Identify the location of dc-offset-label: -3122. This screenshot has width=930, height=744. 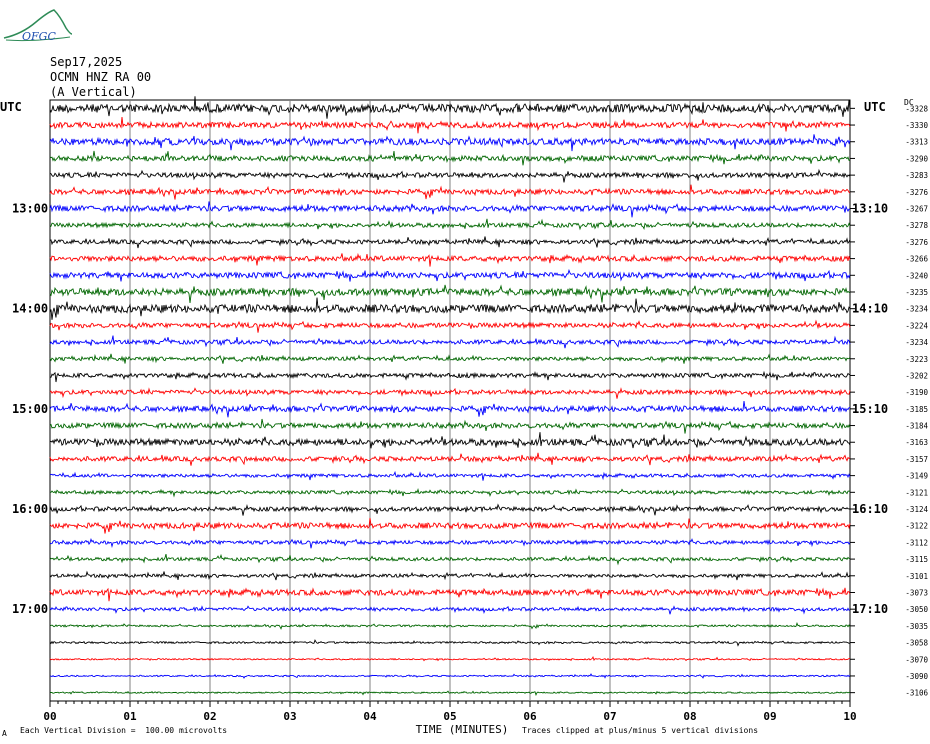
(916, 526).